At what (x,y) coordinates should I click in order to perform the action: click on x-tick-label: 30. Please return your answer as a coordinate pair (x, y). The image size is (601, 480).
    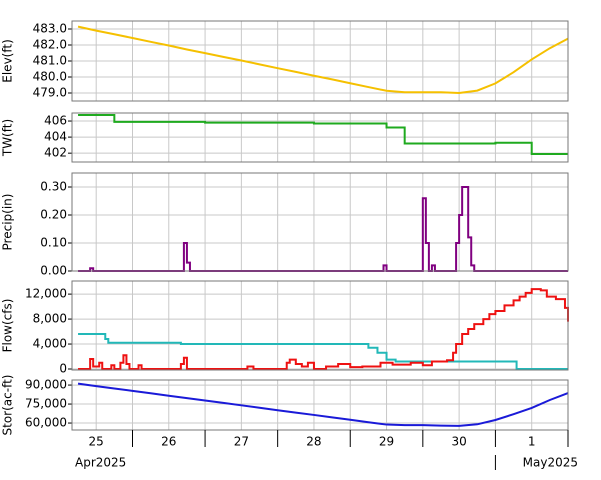
    Looking at the image, I should click on (458, 442).